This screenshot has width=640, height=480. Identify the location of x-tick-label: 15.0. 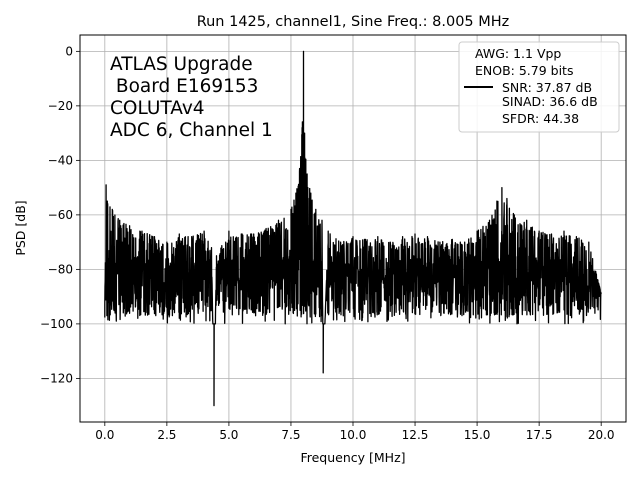
(477, 435).